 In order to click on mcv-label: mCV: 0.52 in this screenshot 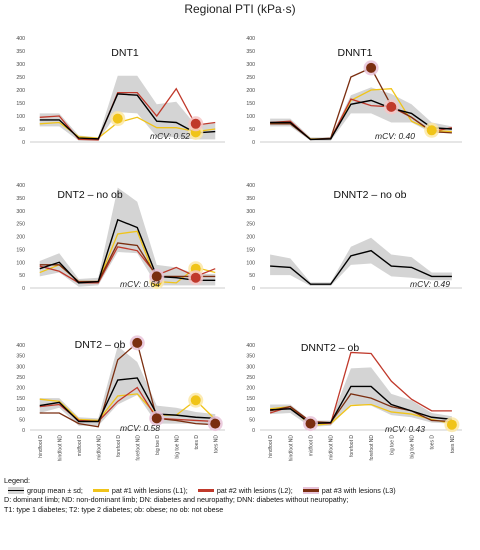, I will do `click(170, 136)`.